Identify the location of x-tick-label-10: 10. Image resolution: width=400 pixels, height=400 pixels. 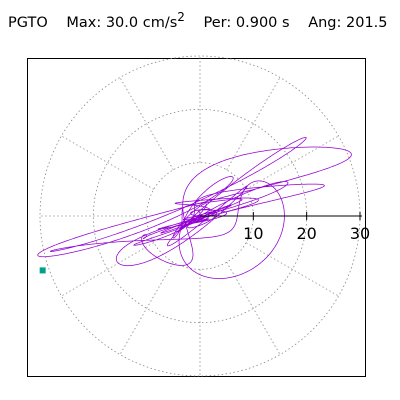
(253, 233).